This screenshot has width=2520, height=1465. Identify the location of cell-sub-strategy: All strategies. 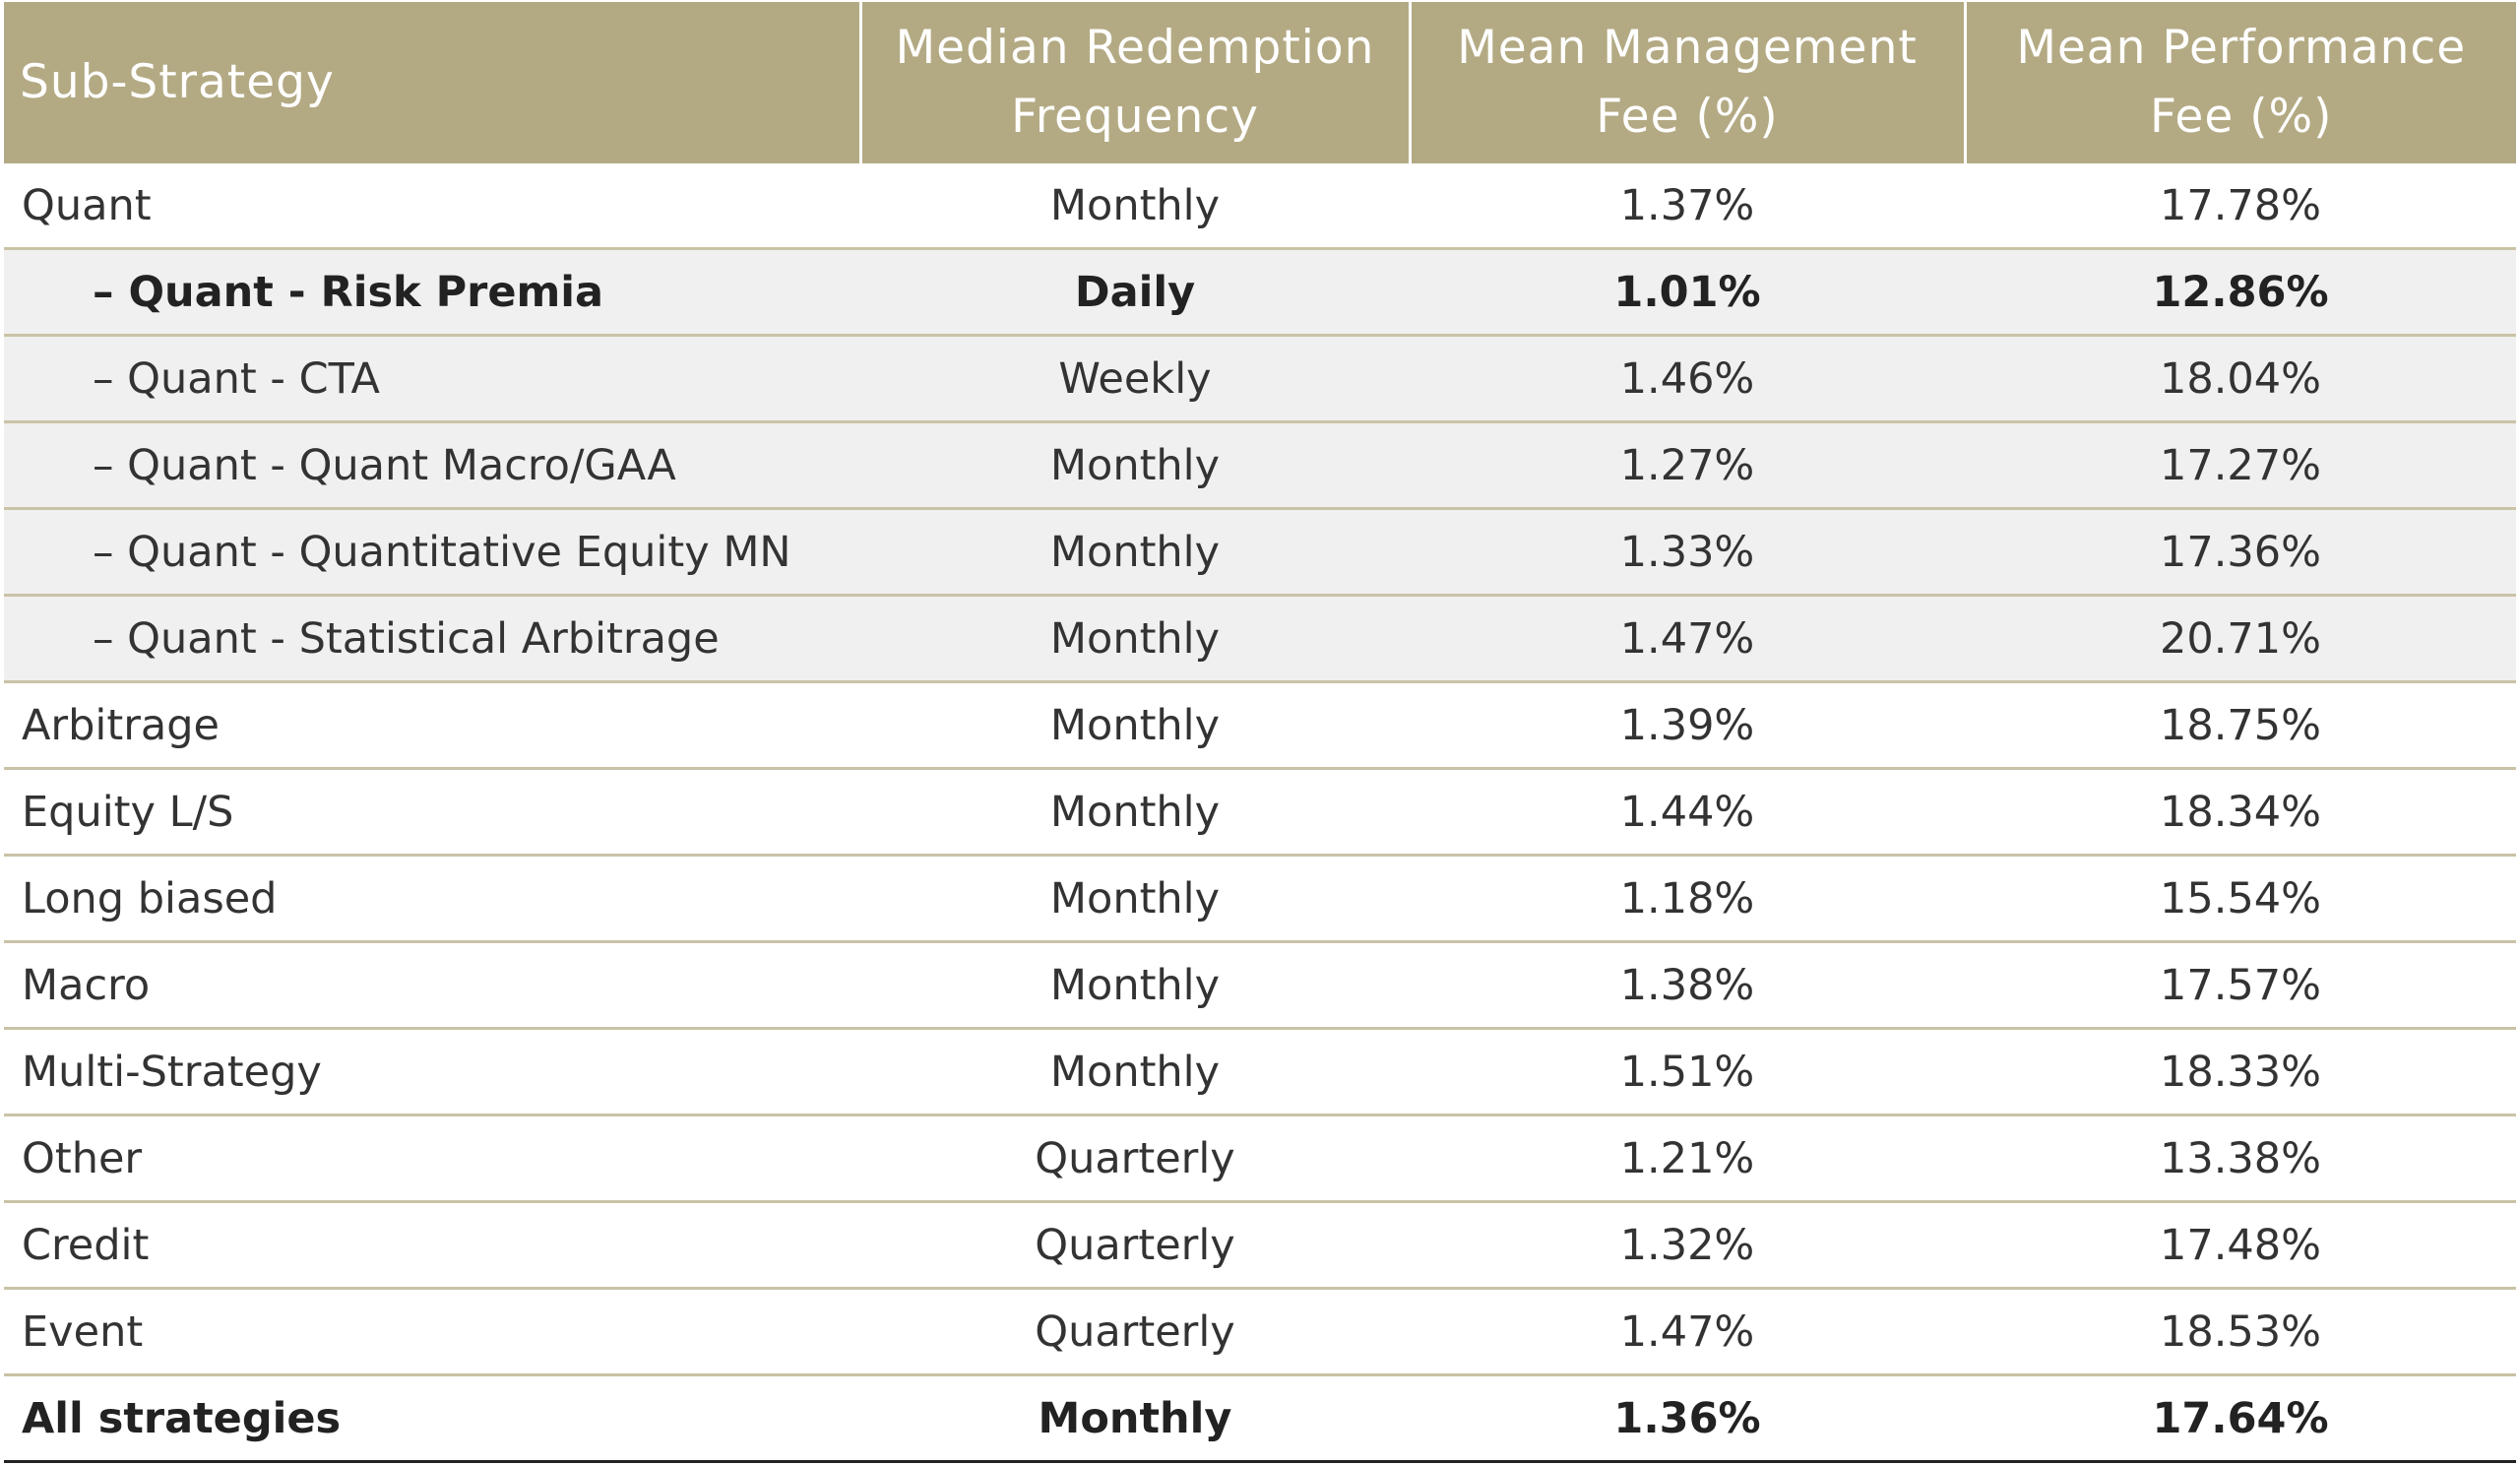
(432, 1418).